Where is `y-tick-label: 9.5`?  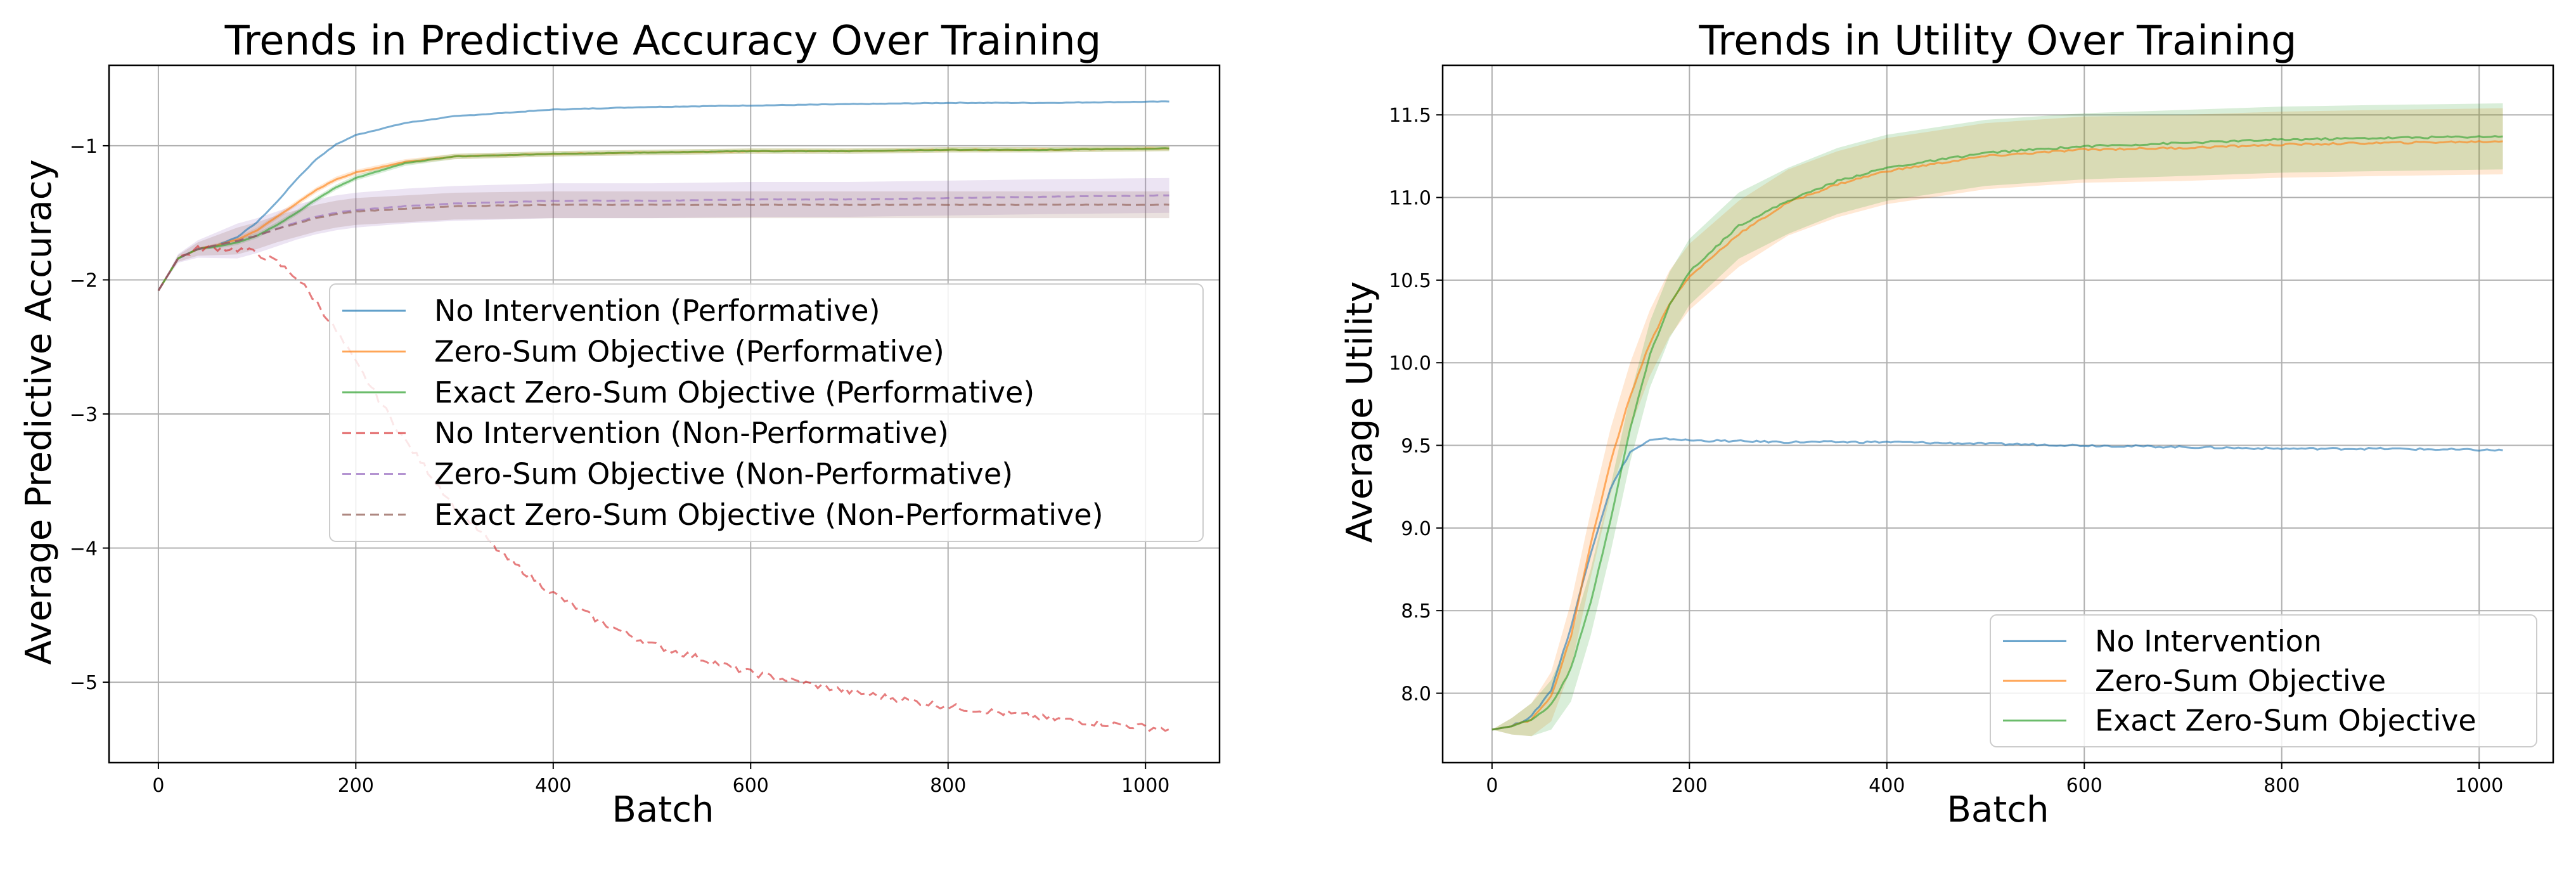
y-tick-label: 9.5 is located at coordinates (1416, 447).